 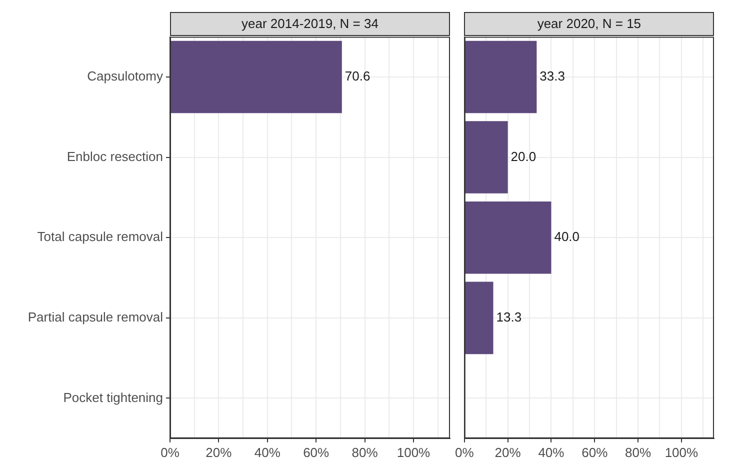 I want to click on chart-title: year 2014-2019, N = 34, so click(x=310, y=24).